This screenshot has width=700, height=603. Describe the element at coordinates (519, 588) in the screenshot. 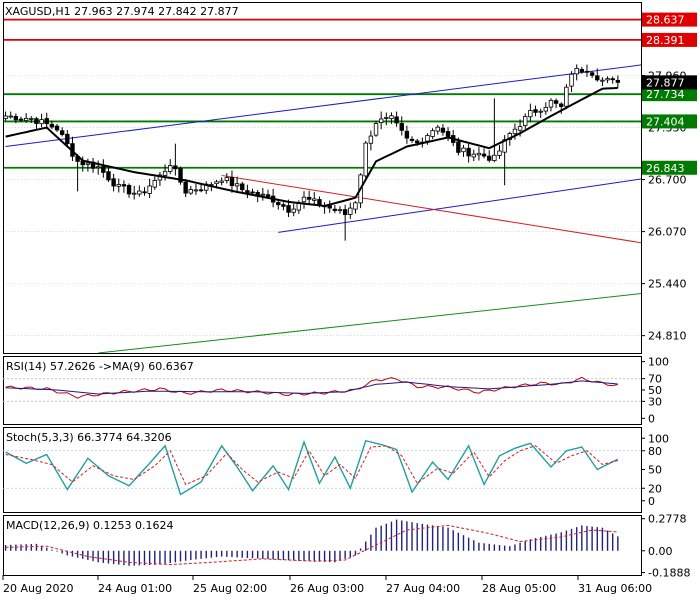

I see `x-axis-tick-label: 28 Aug 05:00` at that location.